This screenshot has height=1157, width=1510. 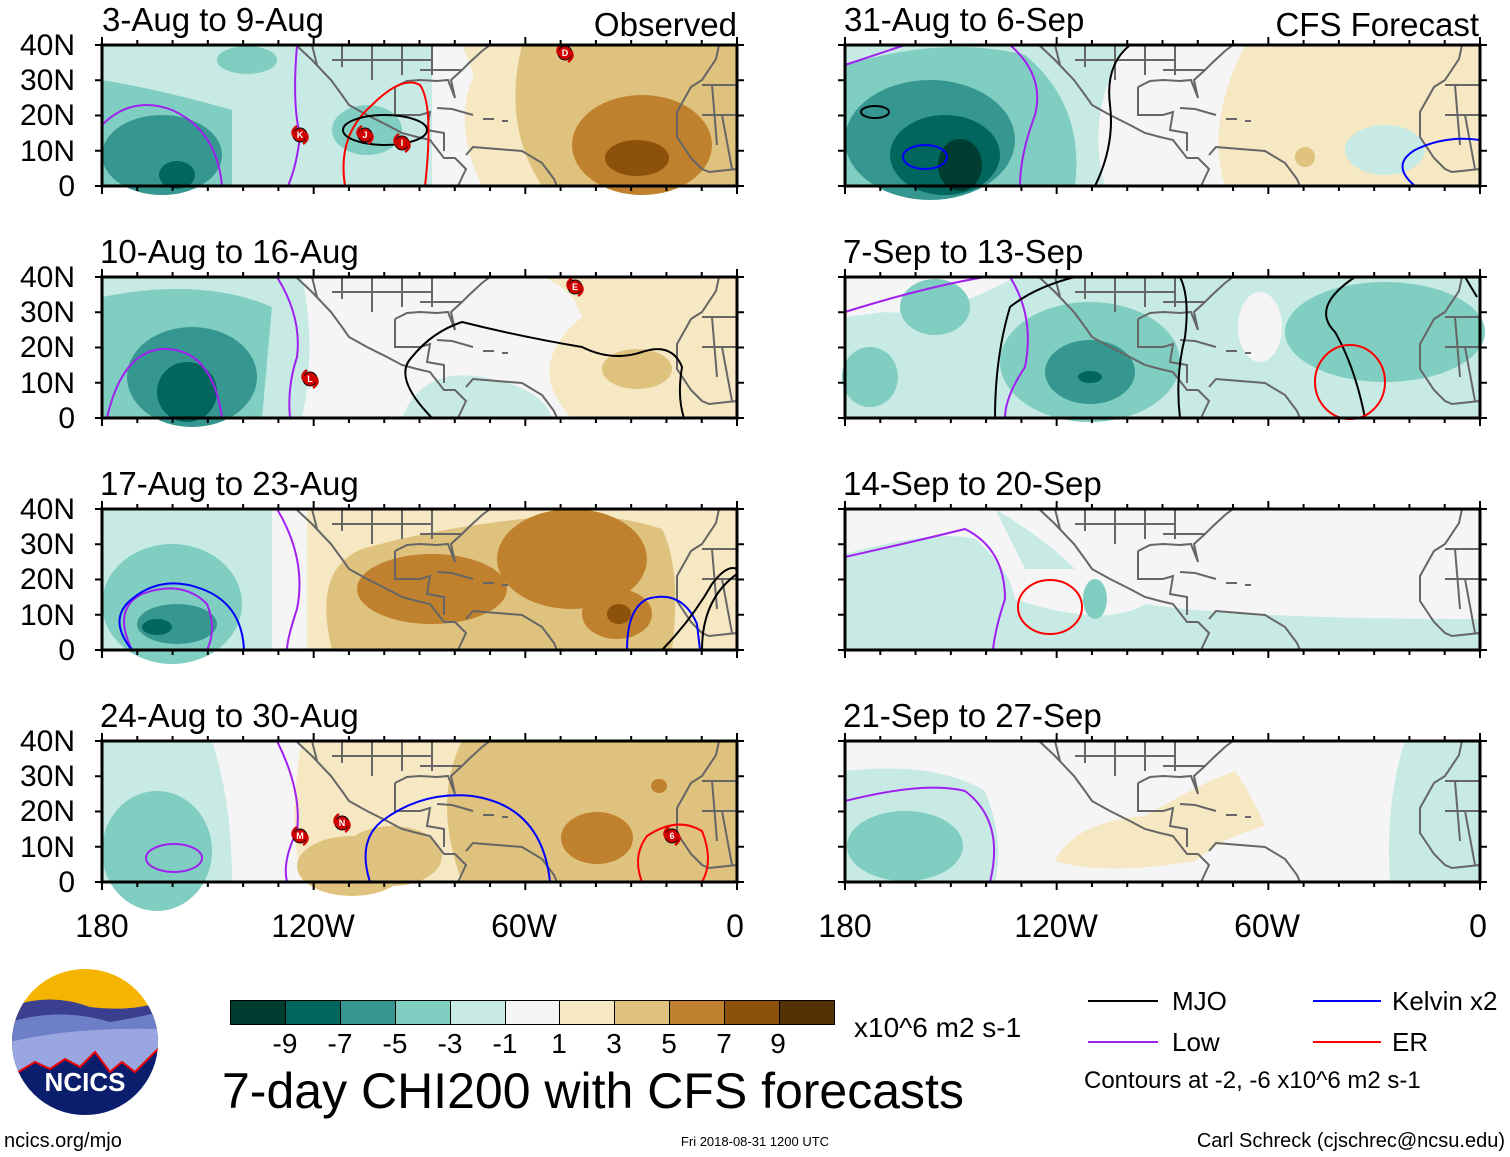 What do you see at coordinates (669, 1043) in the screenshot?
I see `colorbar-label: 5` at bounding box center [669, 1043].